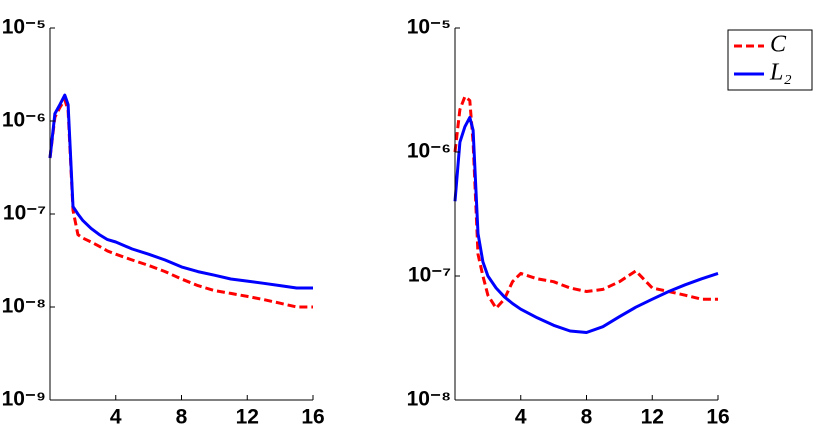  Describe the element at coordinates (778, 45) in the screenshot. I see `legend-label: C` at that location.